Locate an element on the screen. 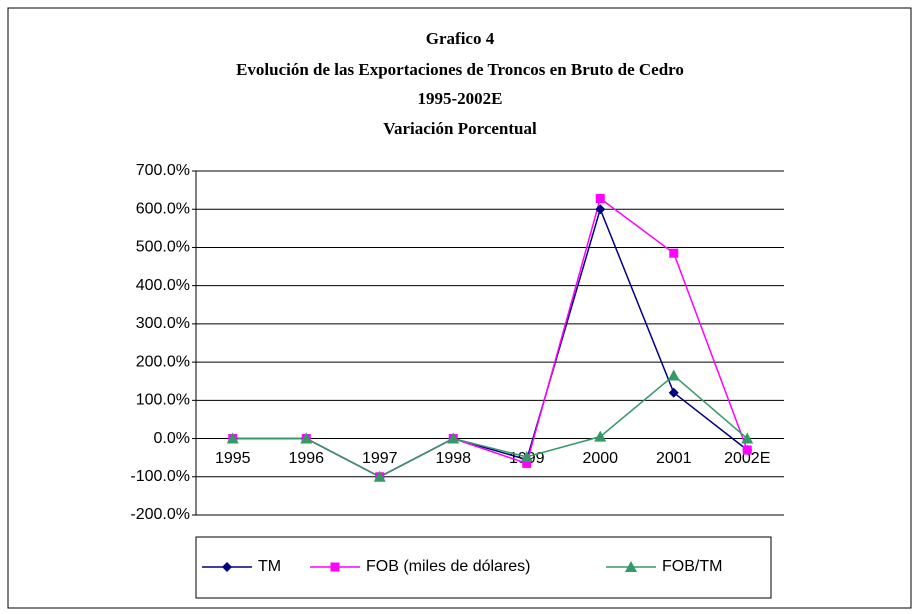  y-tick-label: -100.0% is located at coordinates (160, 476).